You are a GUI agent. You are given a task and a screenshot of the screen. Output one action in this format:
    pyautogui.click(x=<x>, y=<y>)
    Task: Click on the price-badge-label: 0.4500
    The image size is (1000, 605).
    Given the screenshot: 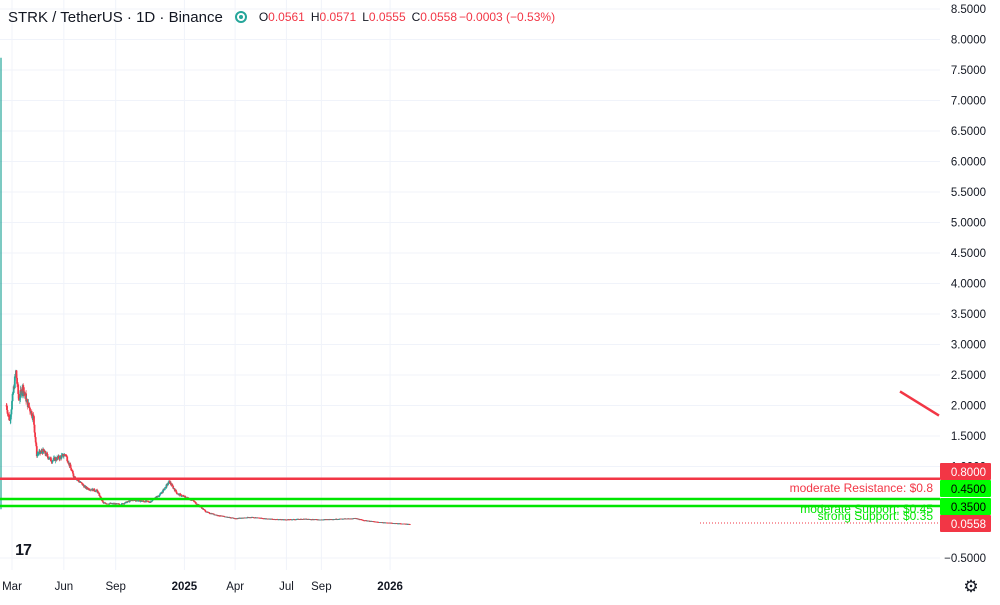 What is the action you would take?
    pyautogui.click(x=968, y=490)
    